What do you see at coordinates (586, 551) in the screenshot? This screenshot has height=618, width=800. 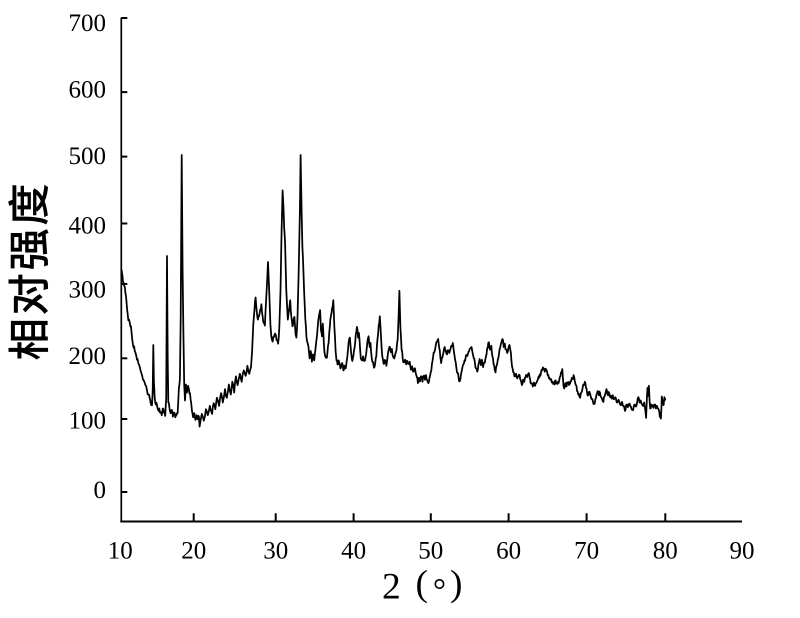 I see `svg-text: 70` at bounding box center [586, 551].